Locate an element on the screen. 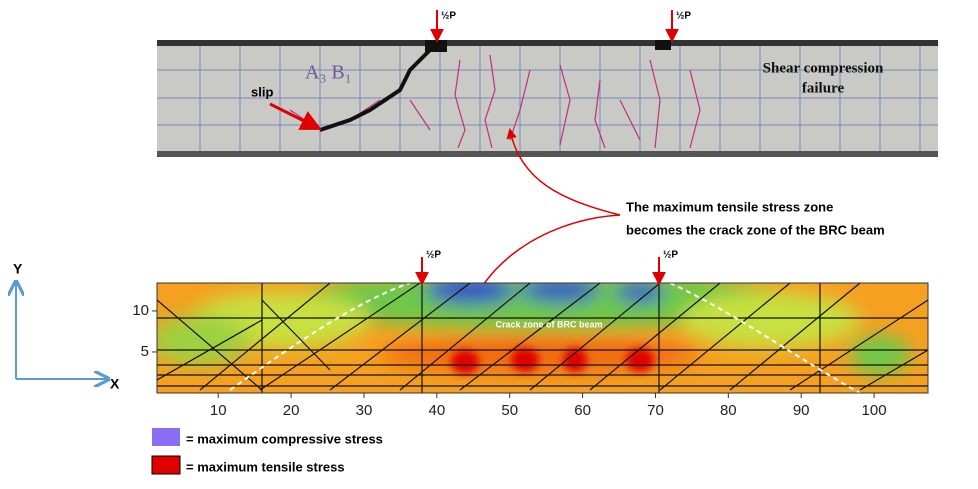  annotation: becomes the crack zone of the BRC beam is located at coordinates (755, 229).